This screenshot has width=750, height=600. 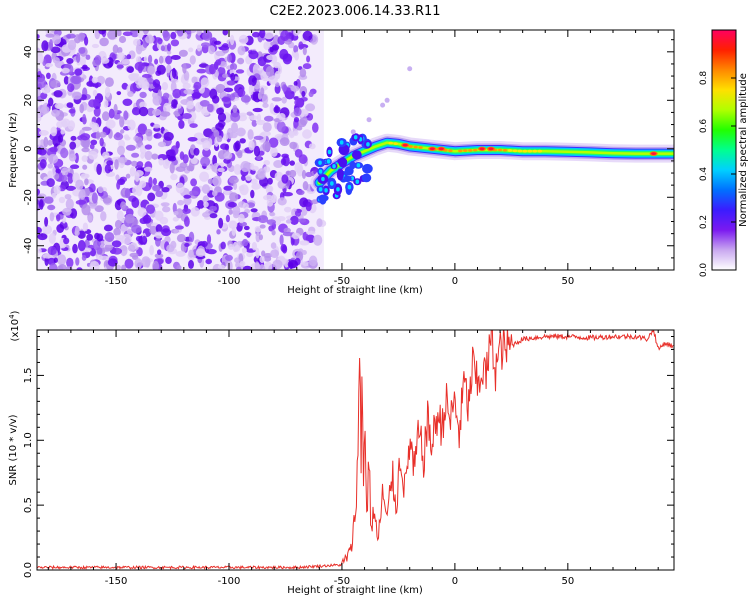 What do you see at coordinates (567, 281) in the screenshot?
I see `x-tick-label: 50` at bounding box center [567, 281].